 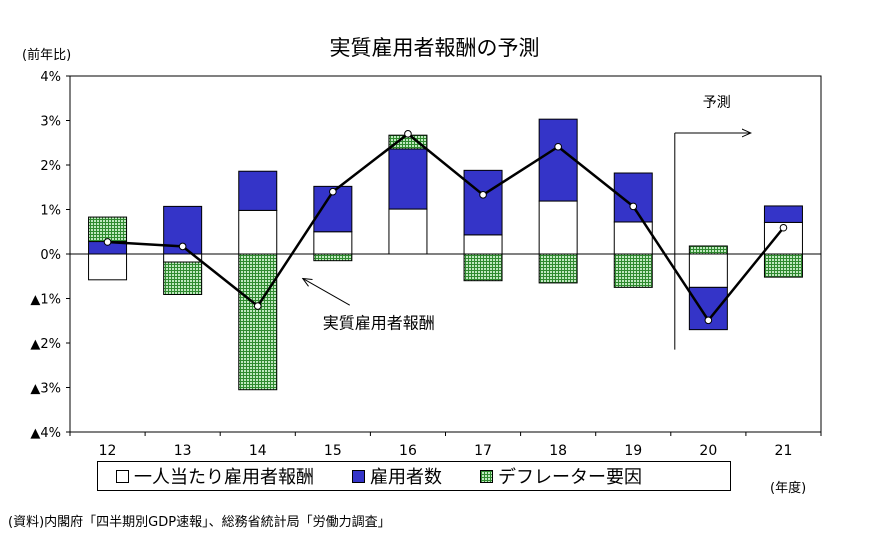 What do you see at coordinates (50, 77) in the screenshot?
I see `y-tick-label: 4%` at bounding box center [50, 77].